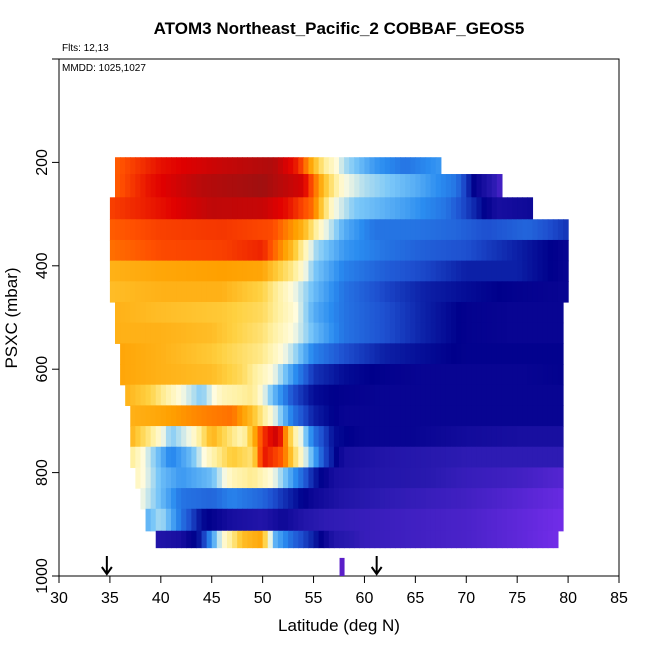 The image size is (650, 650). What do you see at coordinates (339, 28) in the screenshot?
I see `chart-title: ATOM3 Northeast_Pacific_2 COBBAF_GEOS5` at bounding box center [339, 28].